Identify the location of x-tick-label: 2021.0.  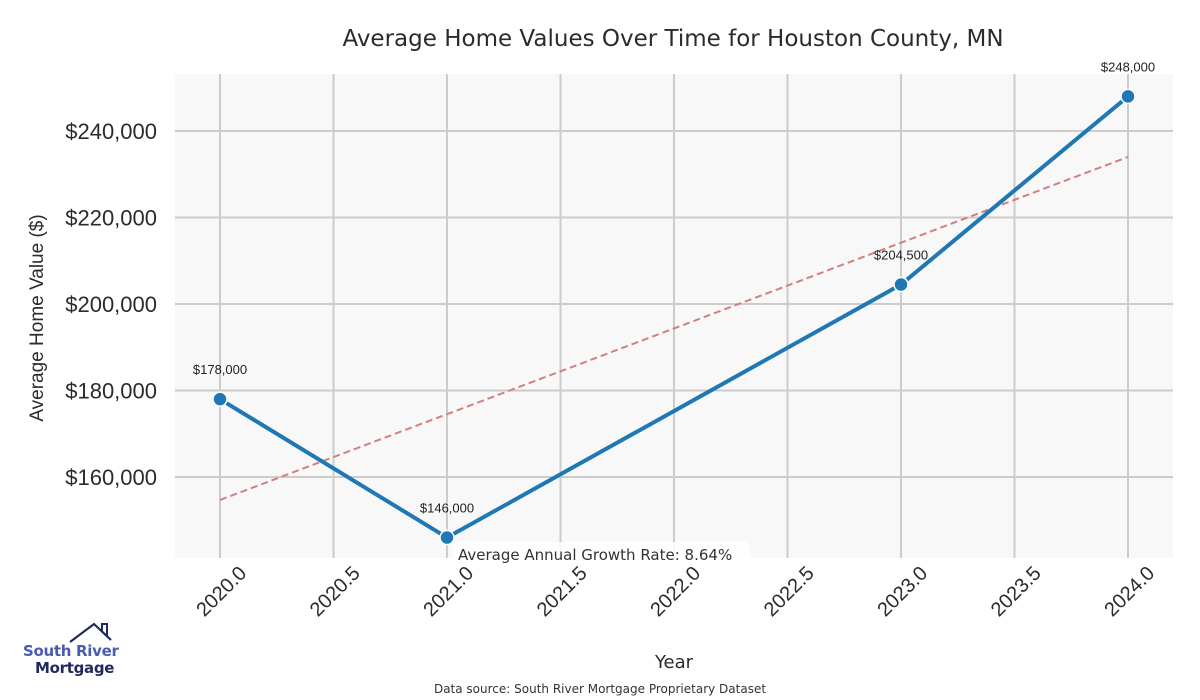
(448, 591).